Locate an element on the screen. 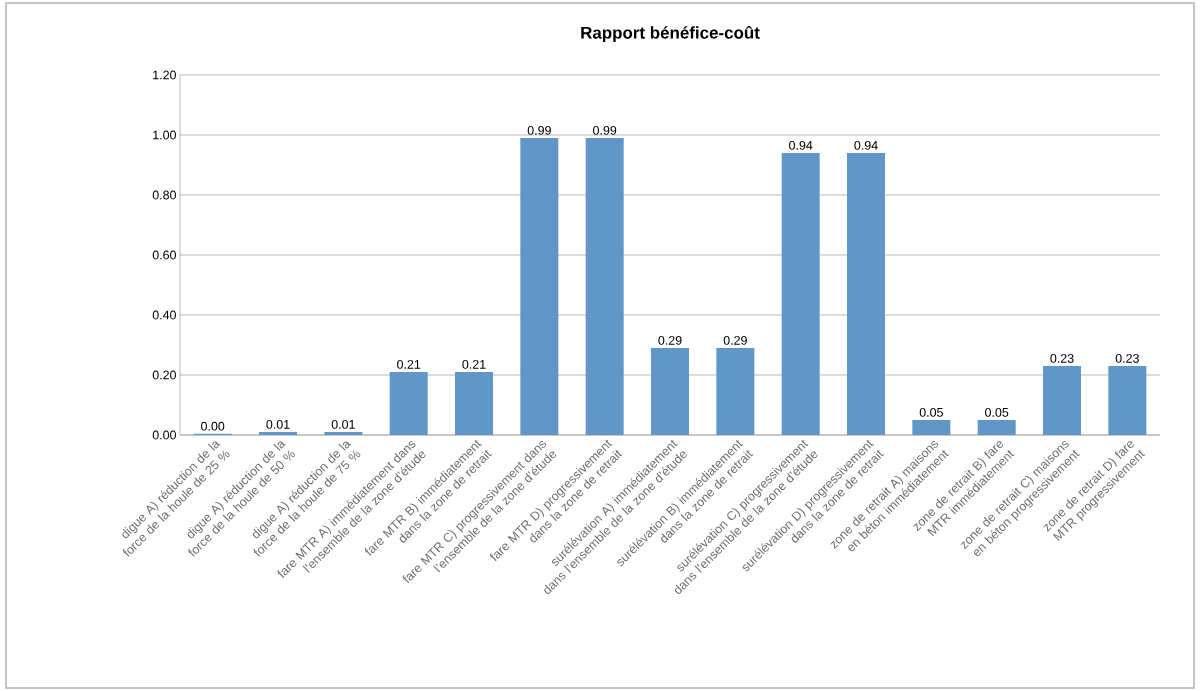 The image size is (1200, 691). y-tick-label: 0.60 is located at coordinates (164, 255).